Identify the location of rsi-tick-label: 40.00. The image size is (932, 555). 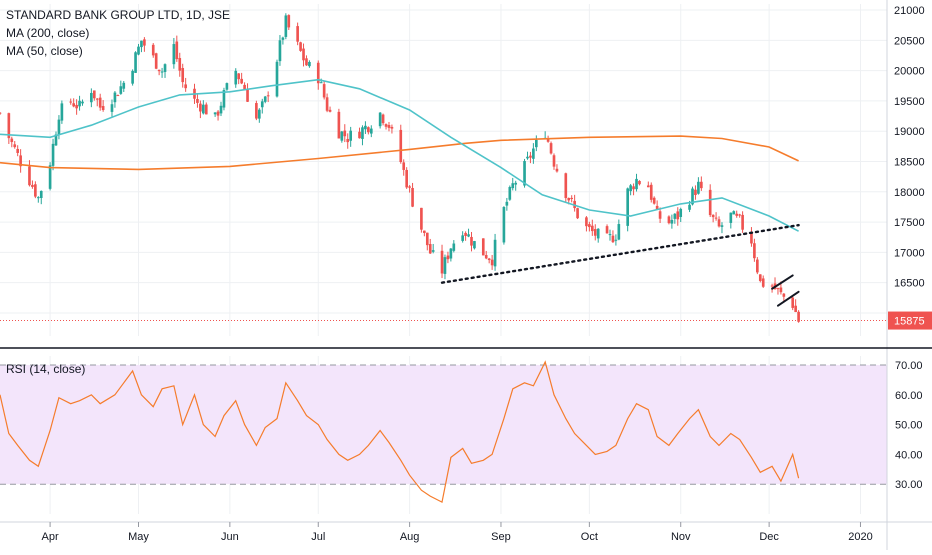
(909, 455).